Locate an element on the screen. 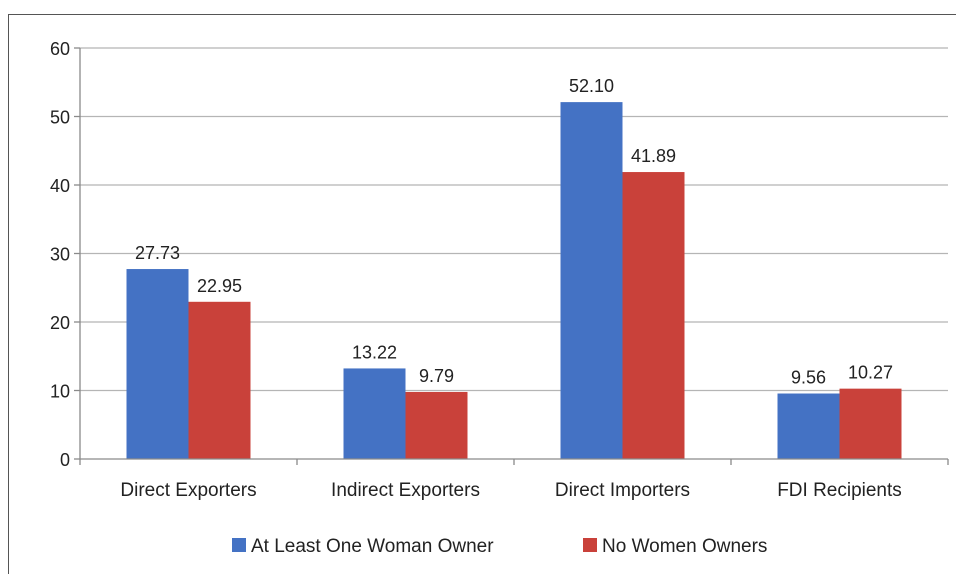 The width and height of the screenshot is (958, 574). data-label: 10.27 is located at coordinates (870, 373).